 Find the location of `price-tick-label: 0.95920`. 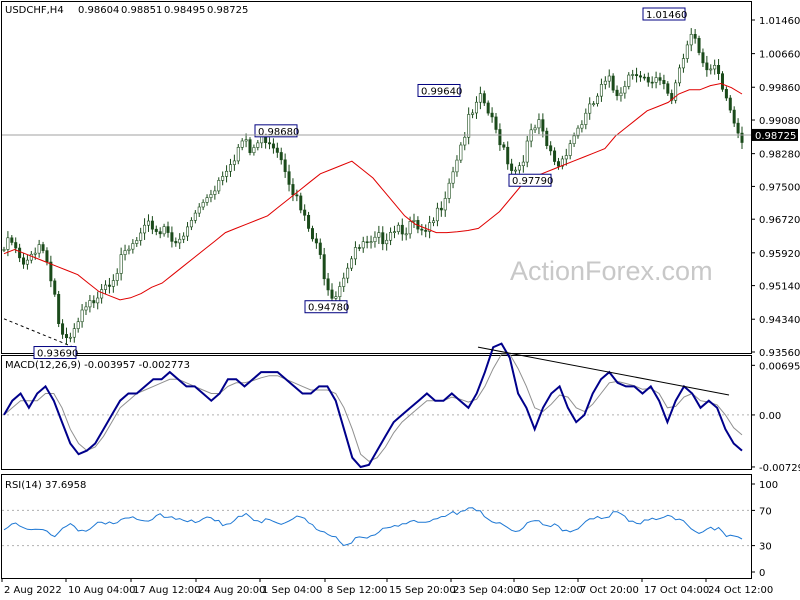

price-tick-label: 0.95920 is located at coordinates (779, 254).